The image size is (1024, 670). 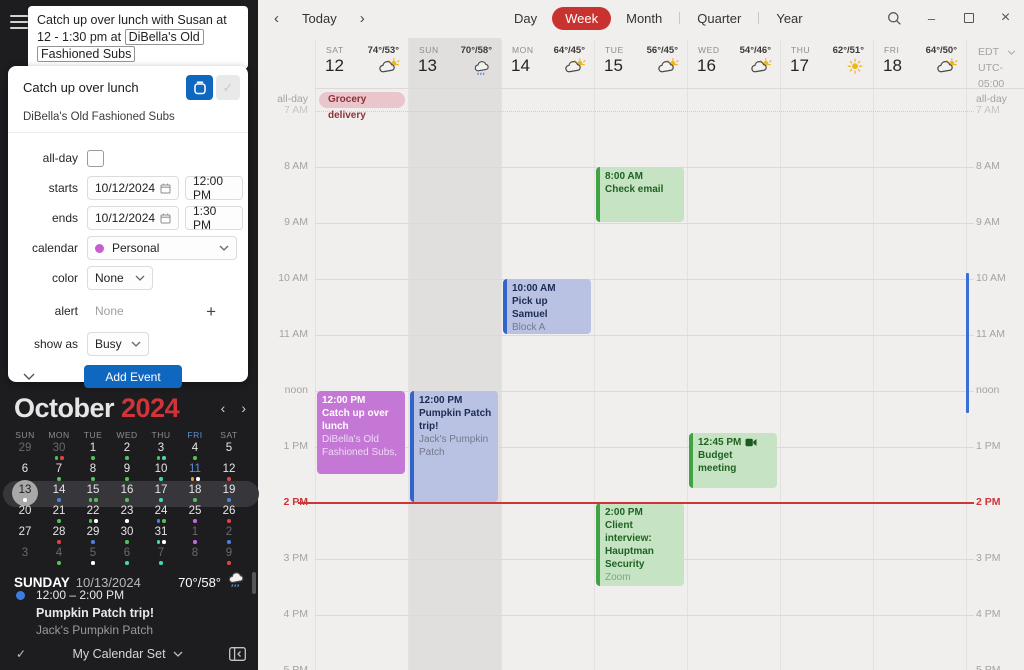 I want to click on minical-day: 20, so click(x=25, y=511).